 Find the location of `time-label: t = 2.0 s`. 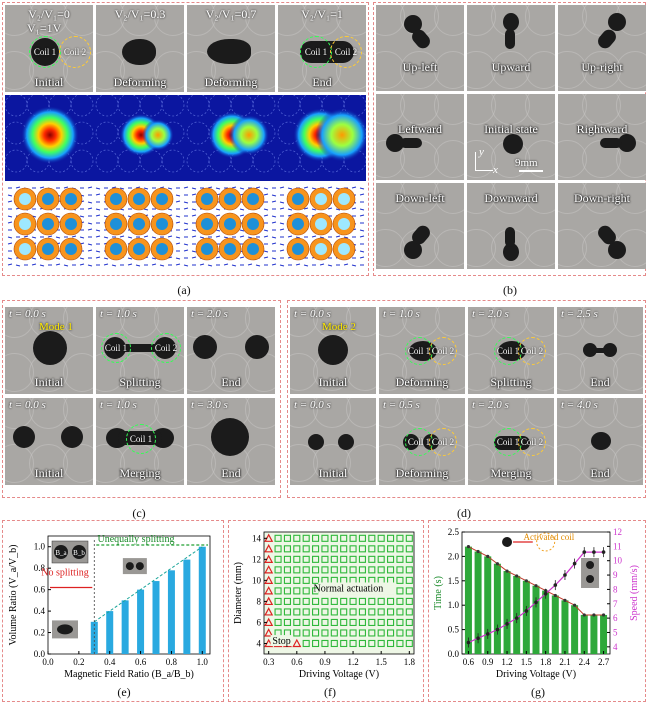

time-label: t = 2.0 s is located at coordinates (209, 314).